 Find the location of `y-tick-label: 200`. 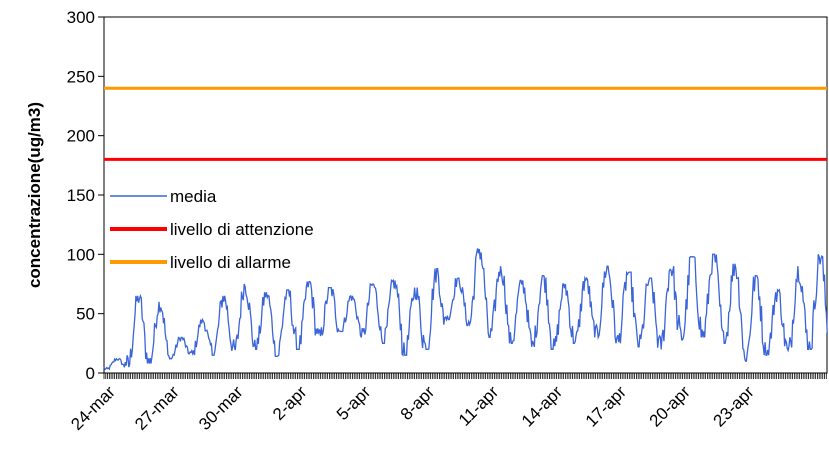

y-tick-label: 200 is located at coordinates (81, 136).